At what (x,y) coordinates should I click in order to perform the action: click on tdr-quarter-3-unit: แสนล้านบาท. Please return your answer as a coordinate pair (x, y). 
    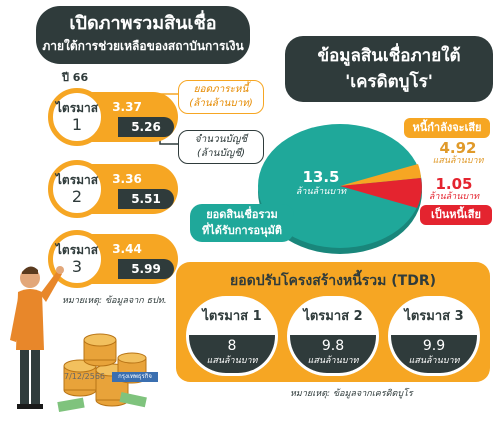
    Looking at the image, I should click on (434, 361).